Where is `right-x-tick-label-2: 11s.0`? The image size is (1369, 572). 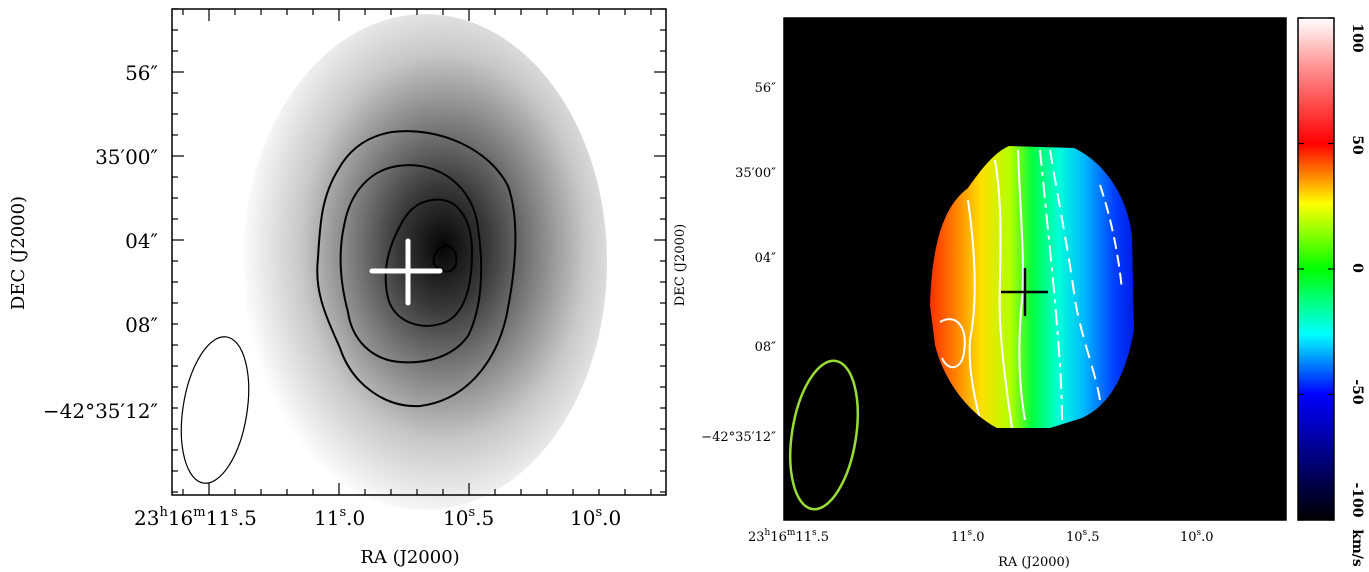 right-x-tick-label-2: 11s.0 is located at coordinates (968, 536).